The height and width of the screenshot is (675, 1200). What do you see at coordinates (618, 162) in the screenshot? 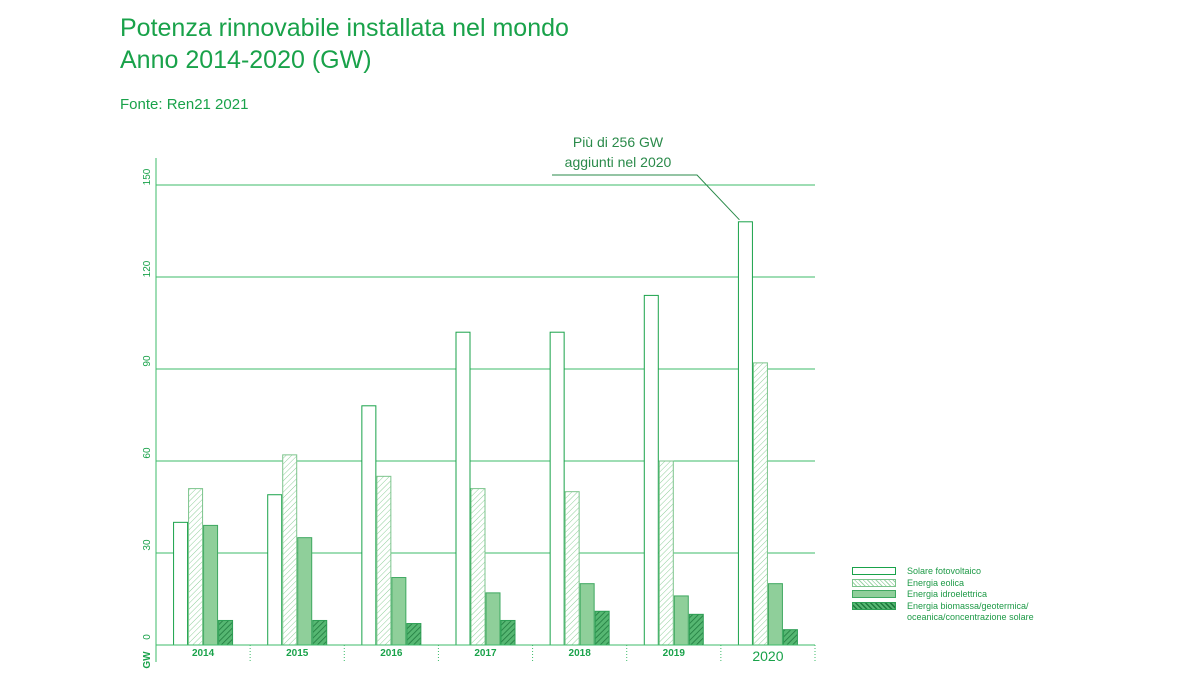
I see `annotation-line-2: aggiunti nel 2020` at bounding box center [618, 162].